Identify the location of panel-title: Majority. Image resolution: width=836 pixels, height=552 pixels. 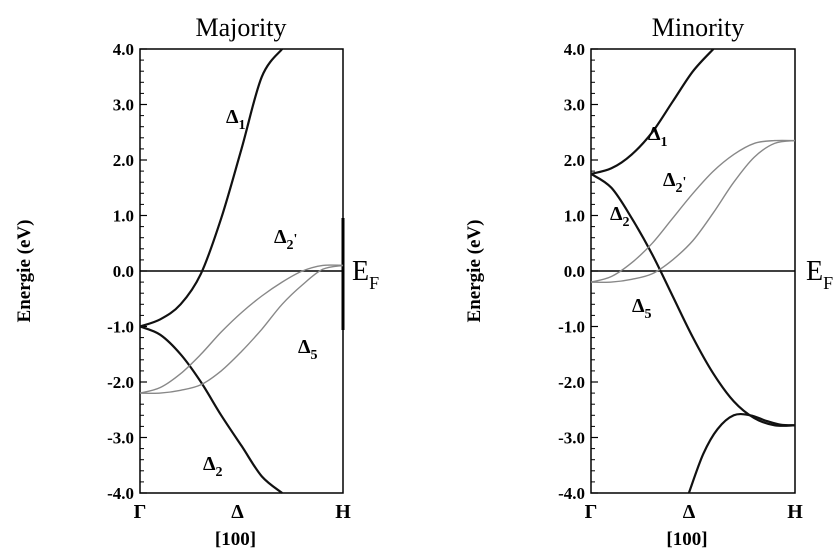
(241, 27).